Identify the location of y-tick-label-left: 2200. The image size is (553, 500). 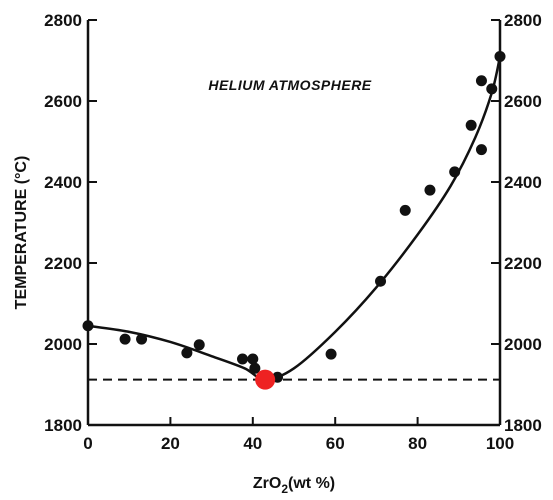
(63, 263).